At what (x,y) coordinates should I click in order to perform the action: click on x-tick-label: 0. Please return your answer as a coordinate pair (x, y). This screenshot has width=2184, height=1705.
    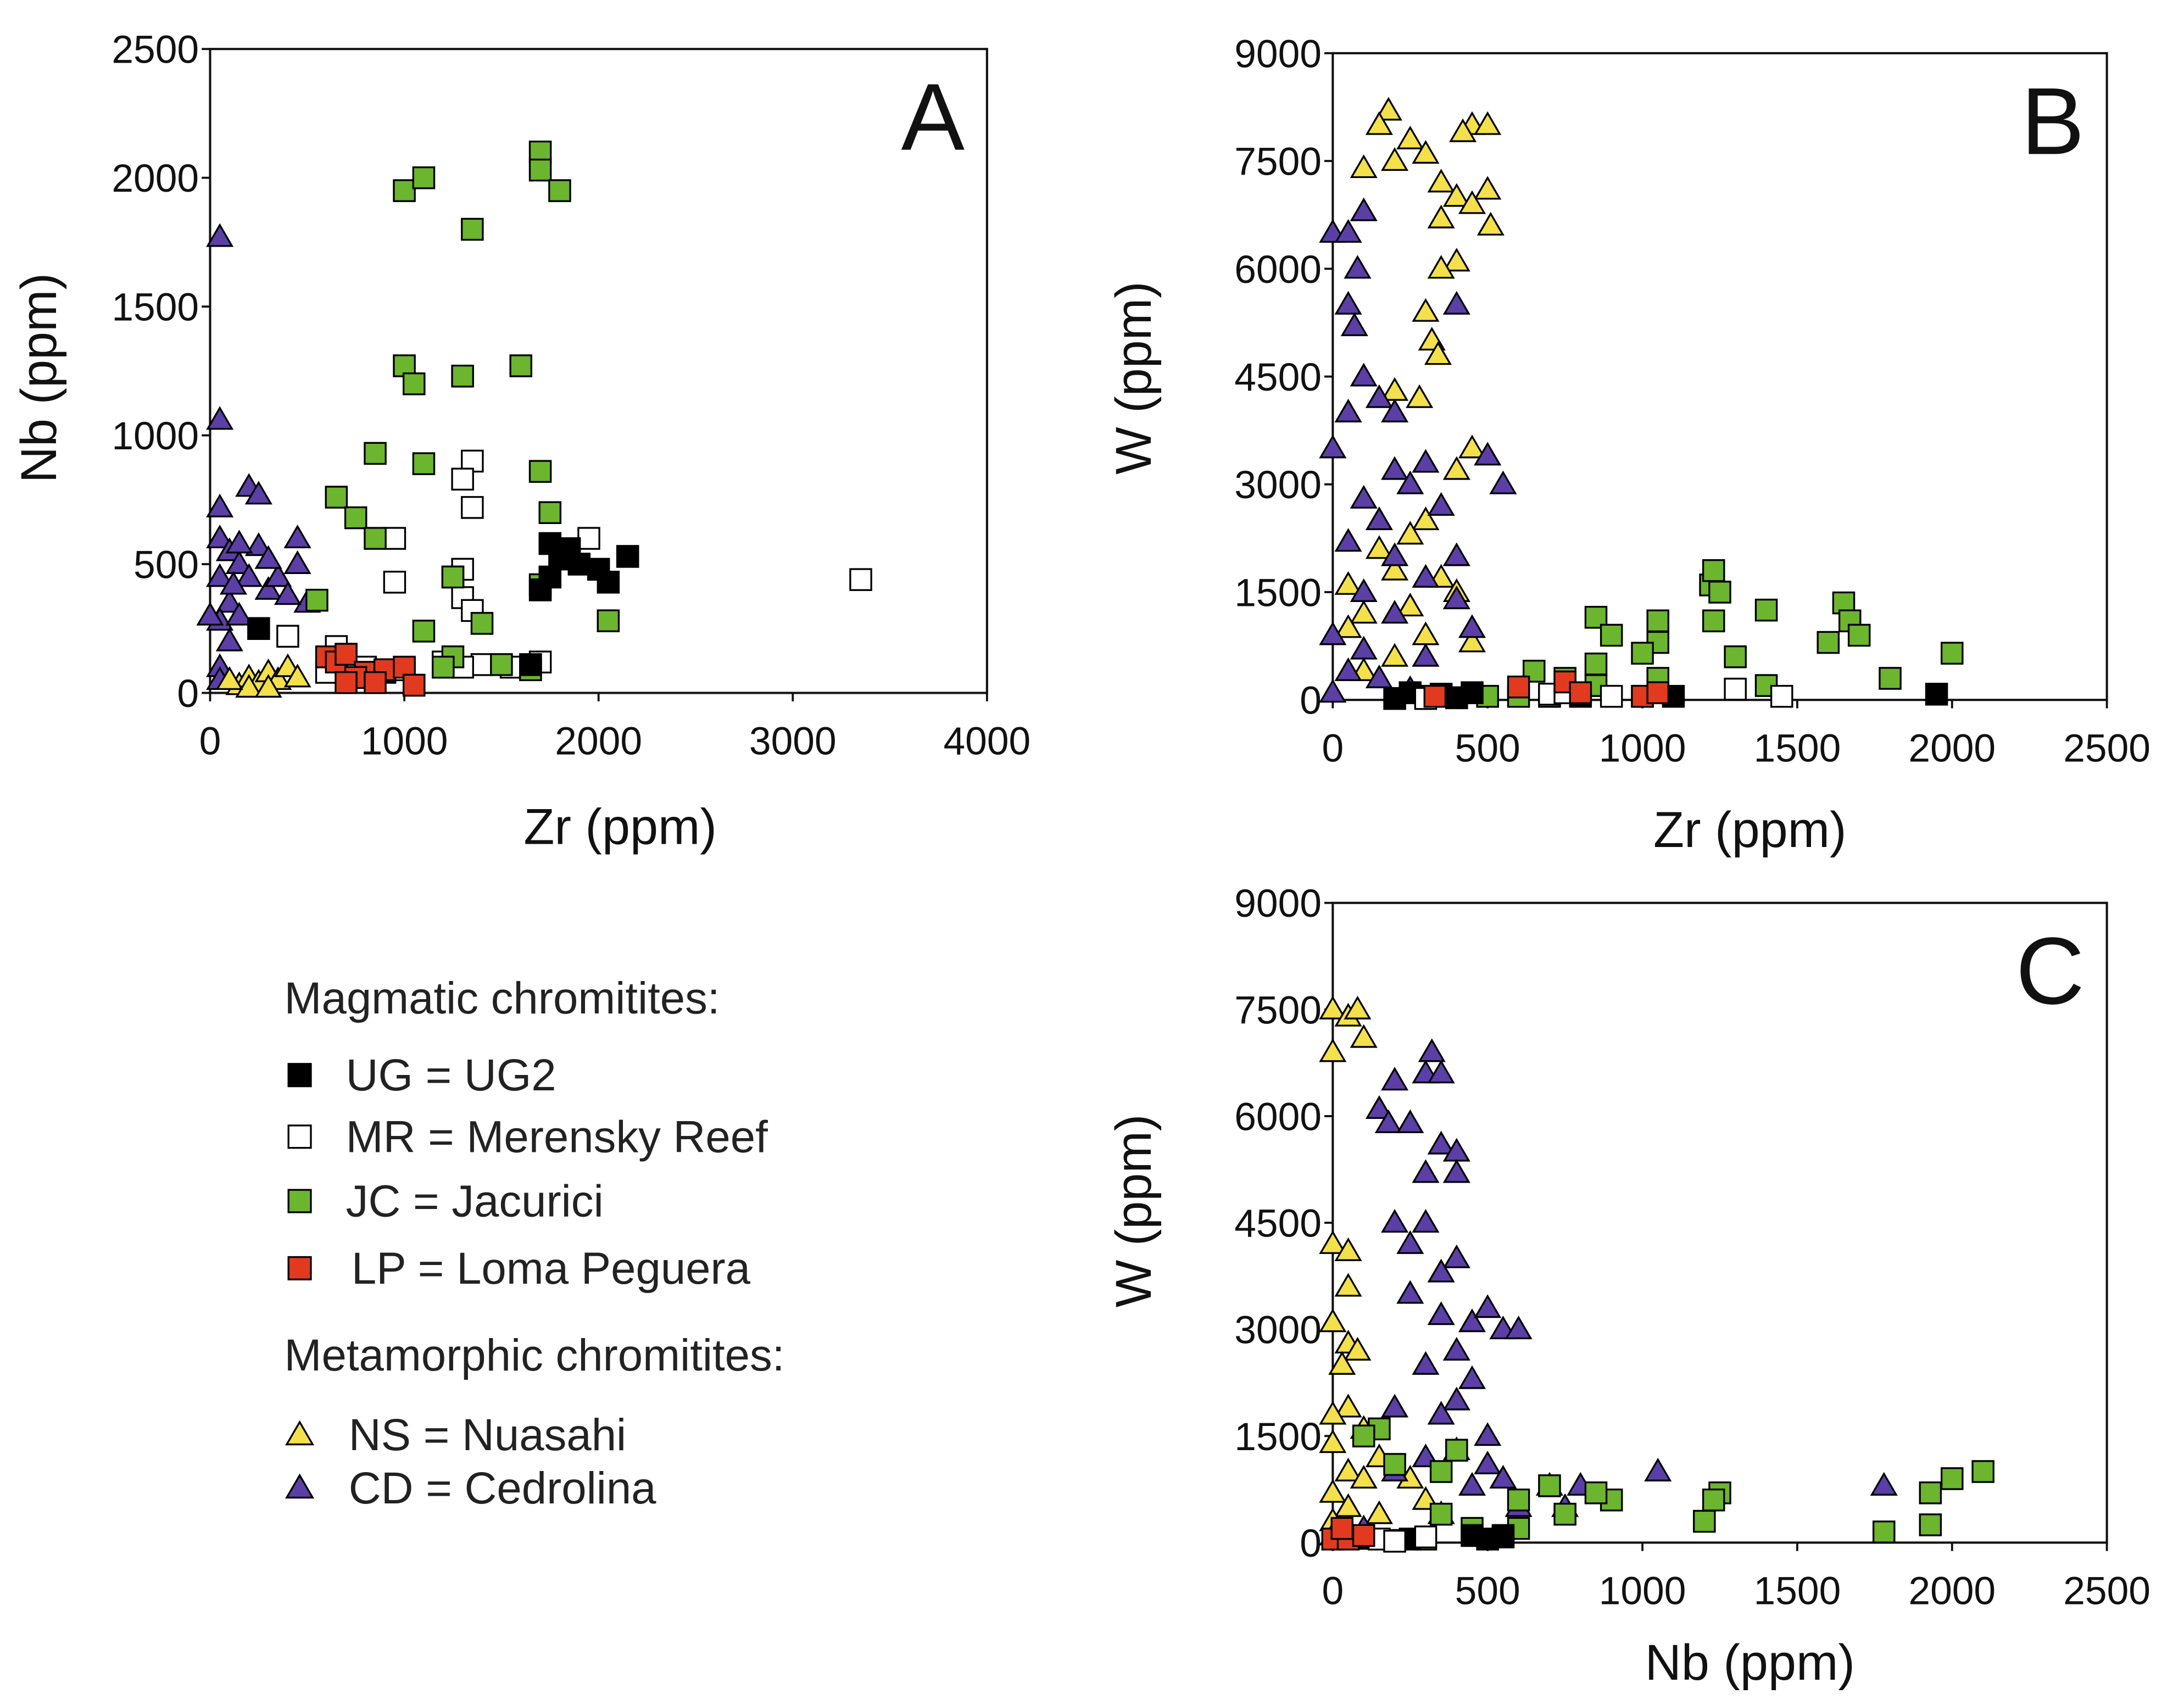
    Looking at the image, I should click on (210, 742).